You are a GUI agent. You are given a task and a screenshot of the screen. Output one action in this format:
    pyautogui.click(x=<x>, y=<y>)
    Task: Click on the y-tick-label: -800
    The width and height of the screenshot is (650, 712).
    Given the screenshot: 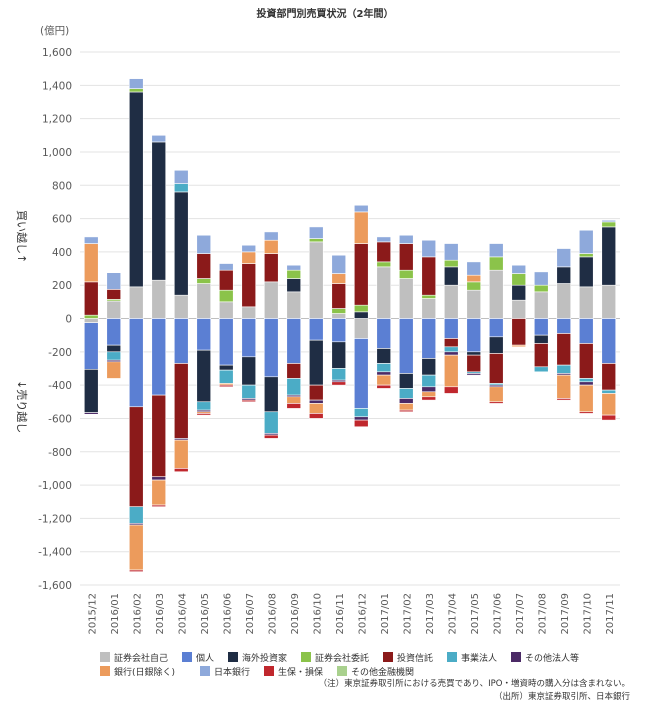 What is the action you would take?
    pyautogui.click(x=60, y=453)
    